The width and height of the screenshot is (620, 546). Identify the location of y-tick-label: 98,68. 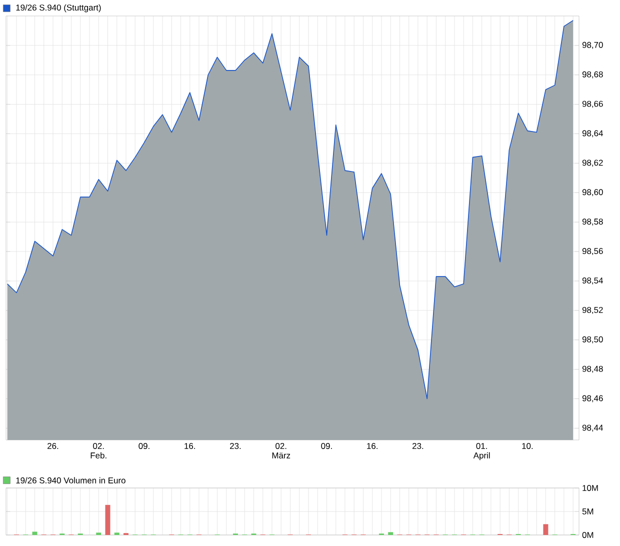
(592, 74).